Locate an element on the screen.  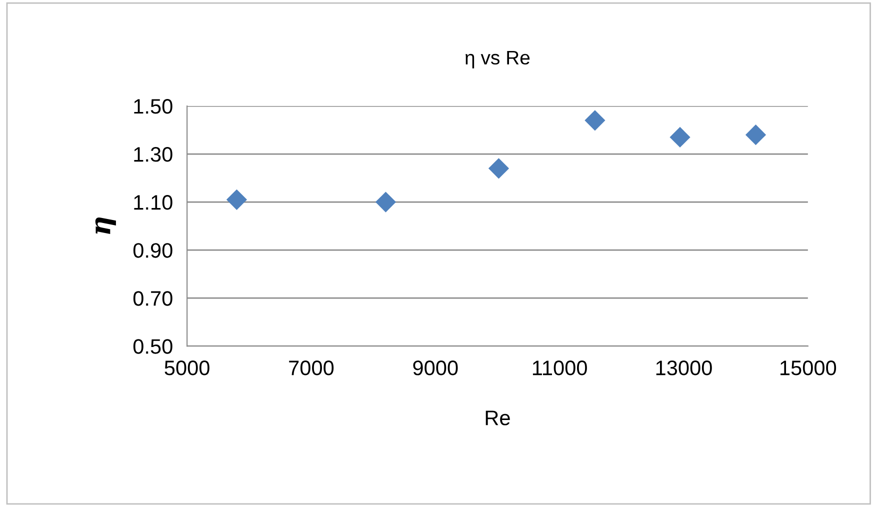
y-tick-label: 1.50 is located at coordinates (153, 106).